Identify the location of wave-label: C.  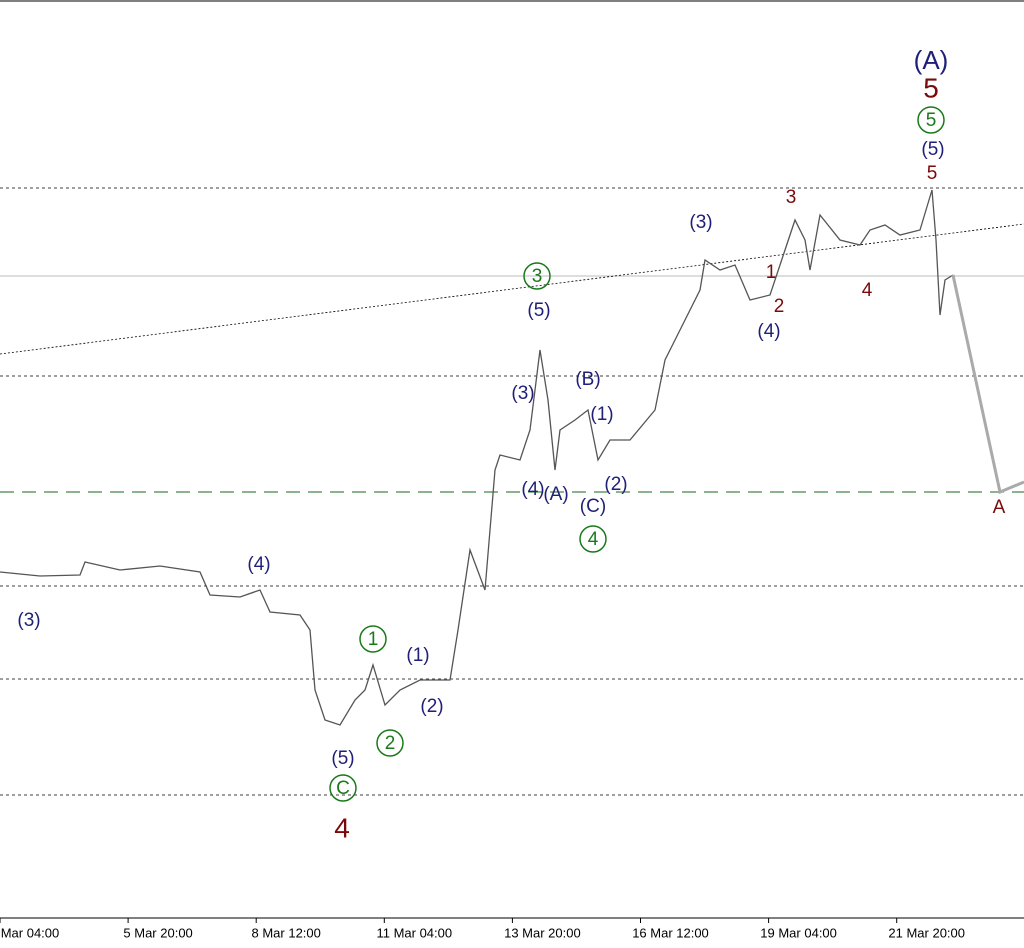
(343, 788).